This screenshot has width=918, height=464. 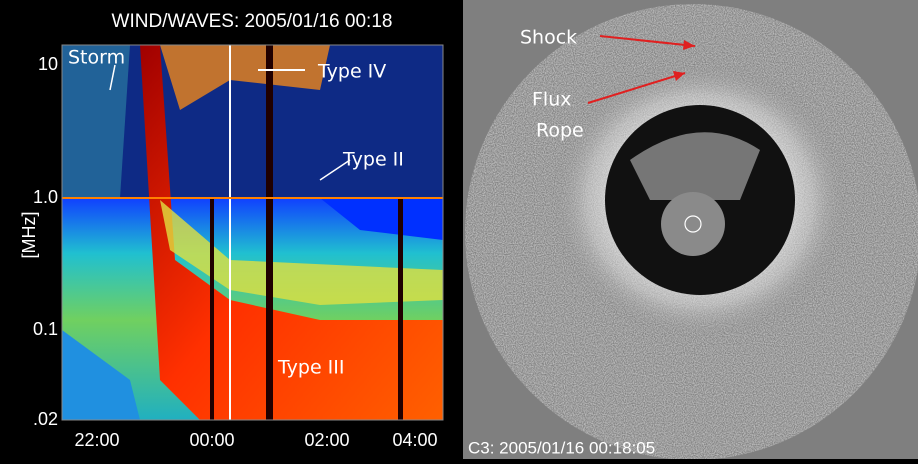 I want to click on y-tick-label: 10, so click(x=48, y=64).